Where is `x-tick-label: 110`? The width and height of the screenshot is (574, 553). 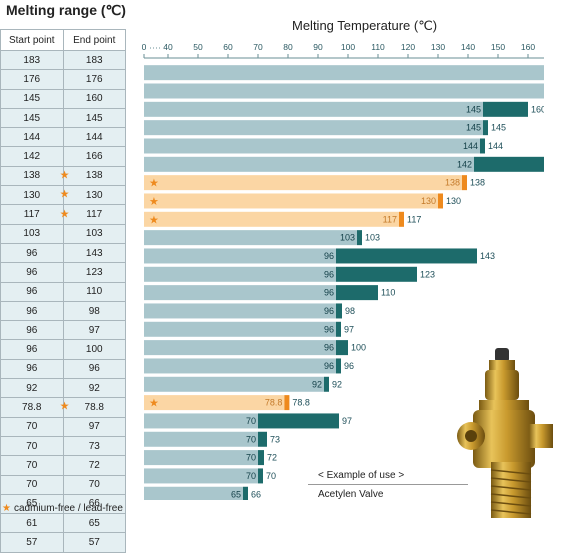 x-tick-label: 110 is located at coordinates (378, 47).